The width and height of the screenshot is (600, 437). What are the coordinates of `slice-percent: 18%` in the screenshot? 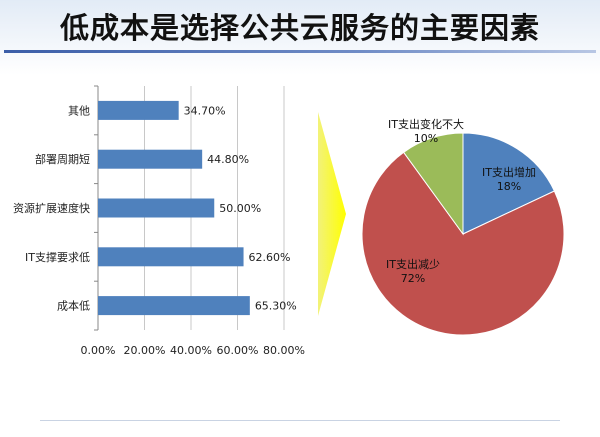 It's located at (509, 186).